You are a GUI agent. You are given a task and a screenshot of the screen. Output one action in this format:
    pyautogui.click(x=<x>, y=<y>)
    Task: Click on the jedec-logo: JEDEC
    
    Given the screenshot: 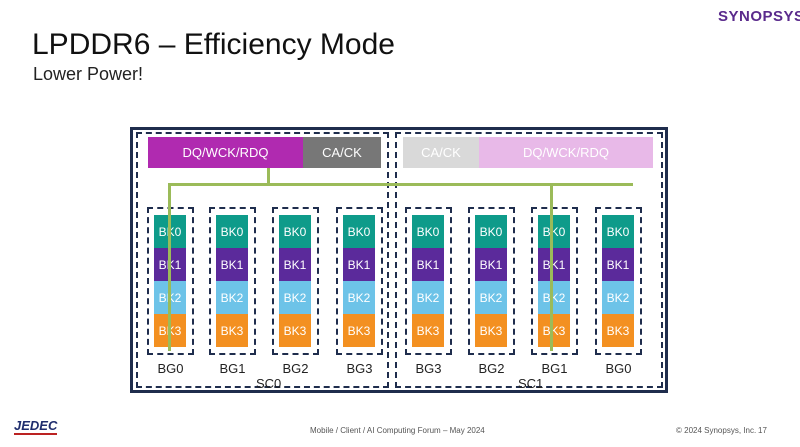 What is the action you would take?
    pyautogui.click(x=36, y=426)
    